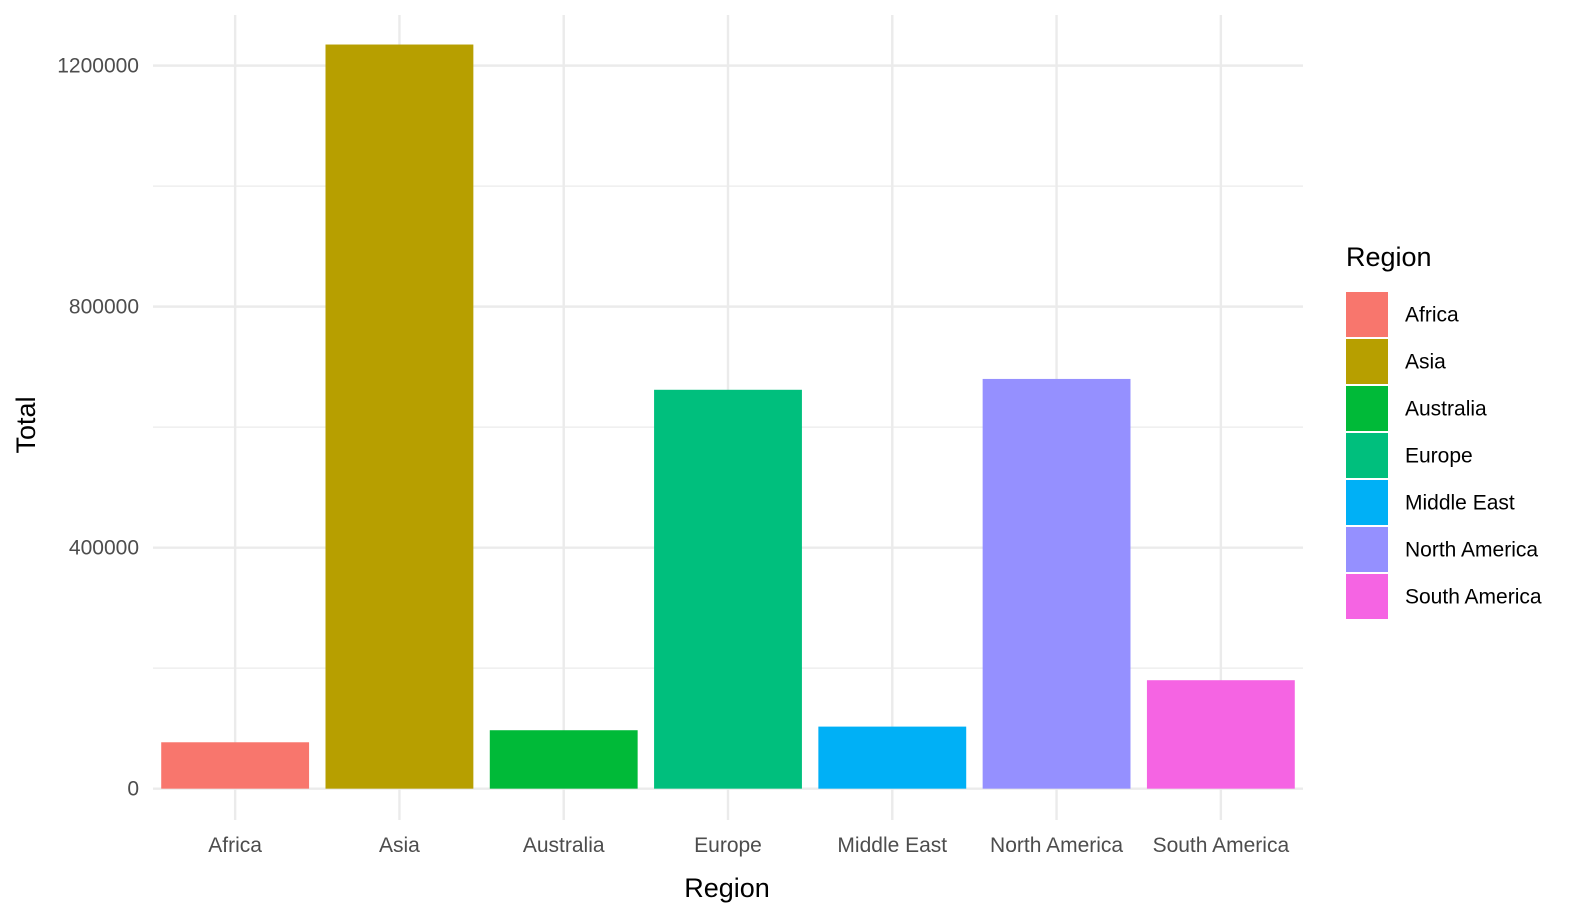  I want to click on bar-europe, so click(728, 589).